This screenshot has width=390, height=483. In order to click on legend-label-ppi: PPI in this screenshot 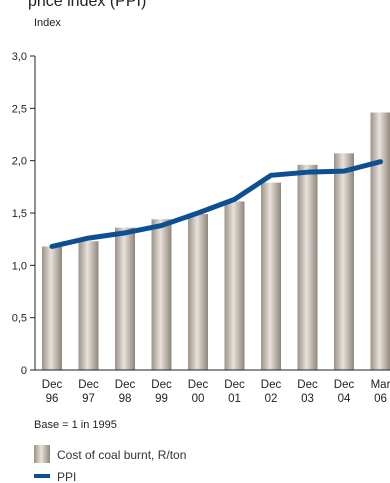, I will do `click(66, 476)`.